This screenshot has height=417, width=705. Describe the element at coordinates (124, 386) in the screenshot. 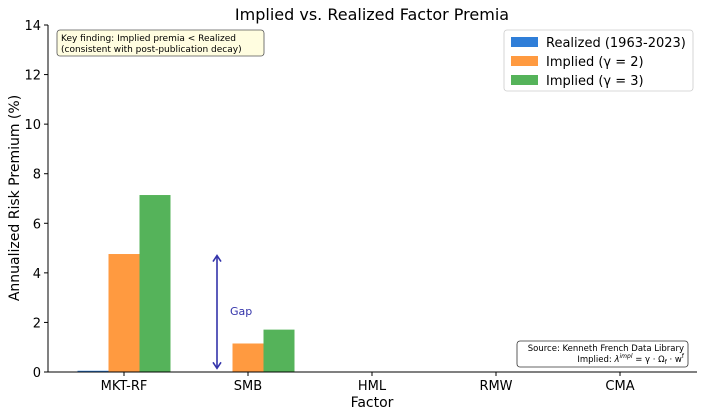

I see `x-tick-label-mkt-rf: MKT-RF` at that location.